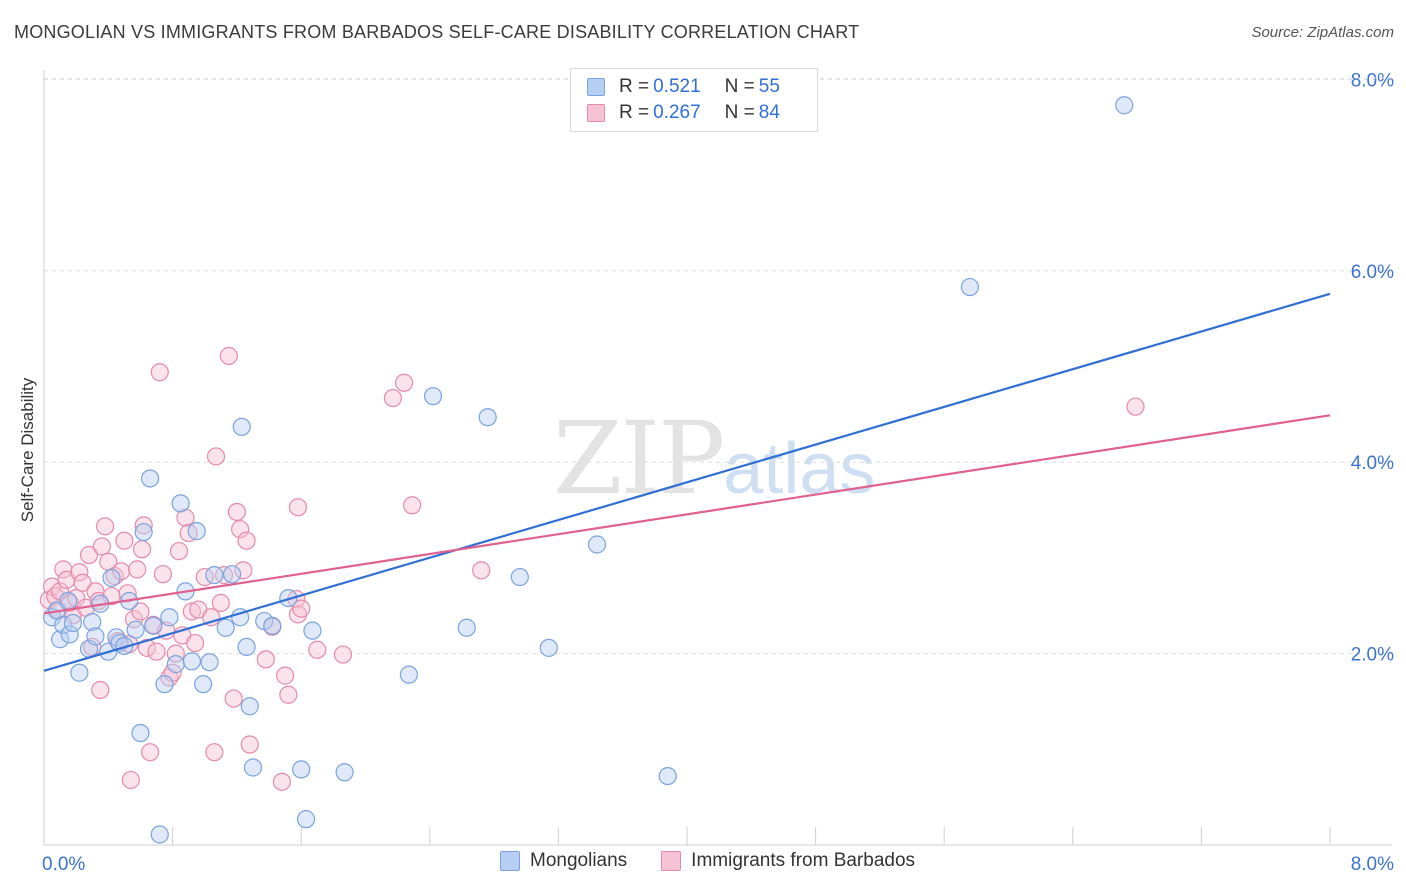 This screenshot has height=892, width=1406. Describe the element at coordinates (579, 860) in the screenshot. I see `legend-label-mongolians: Mongolians` at that location.